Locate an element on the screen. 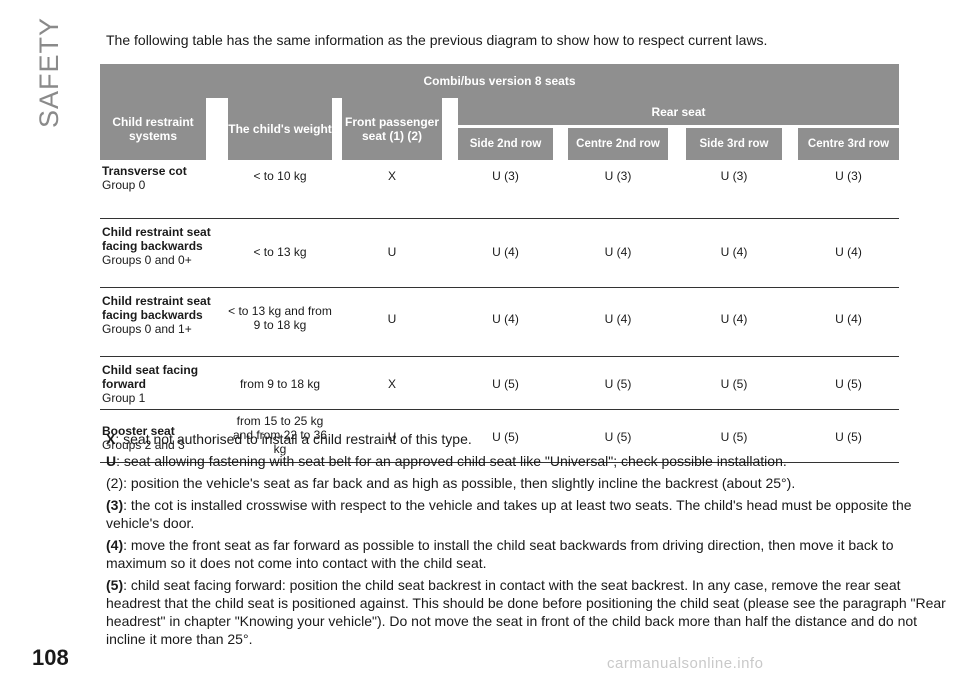 Image resolution: width=960 pixels, height=678 pixels. row-group: Groups 0 and 1+ is located at coordinates (147, 329).